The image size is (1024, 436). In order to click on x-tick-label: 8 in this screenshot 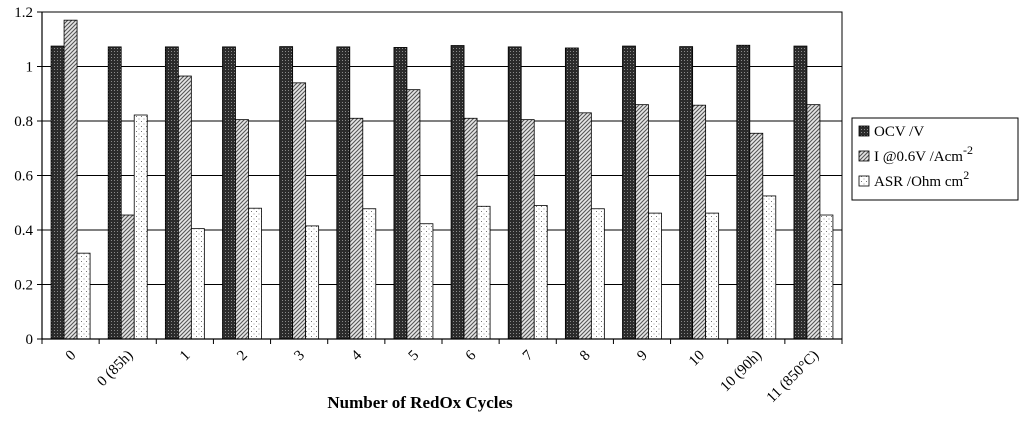, I will do `click(585, 356)`.